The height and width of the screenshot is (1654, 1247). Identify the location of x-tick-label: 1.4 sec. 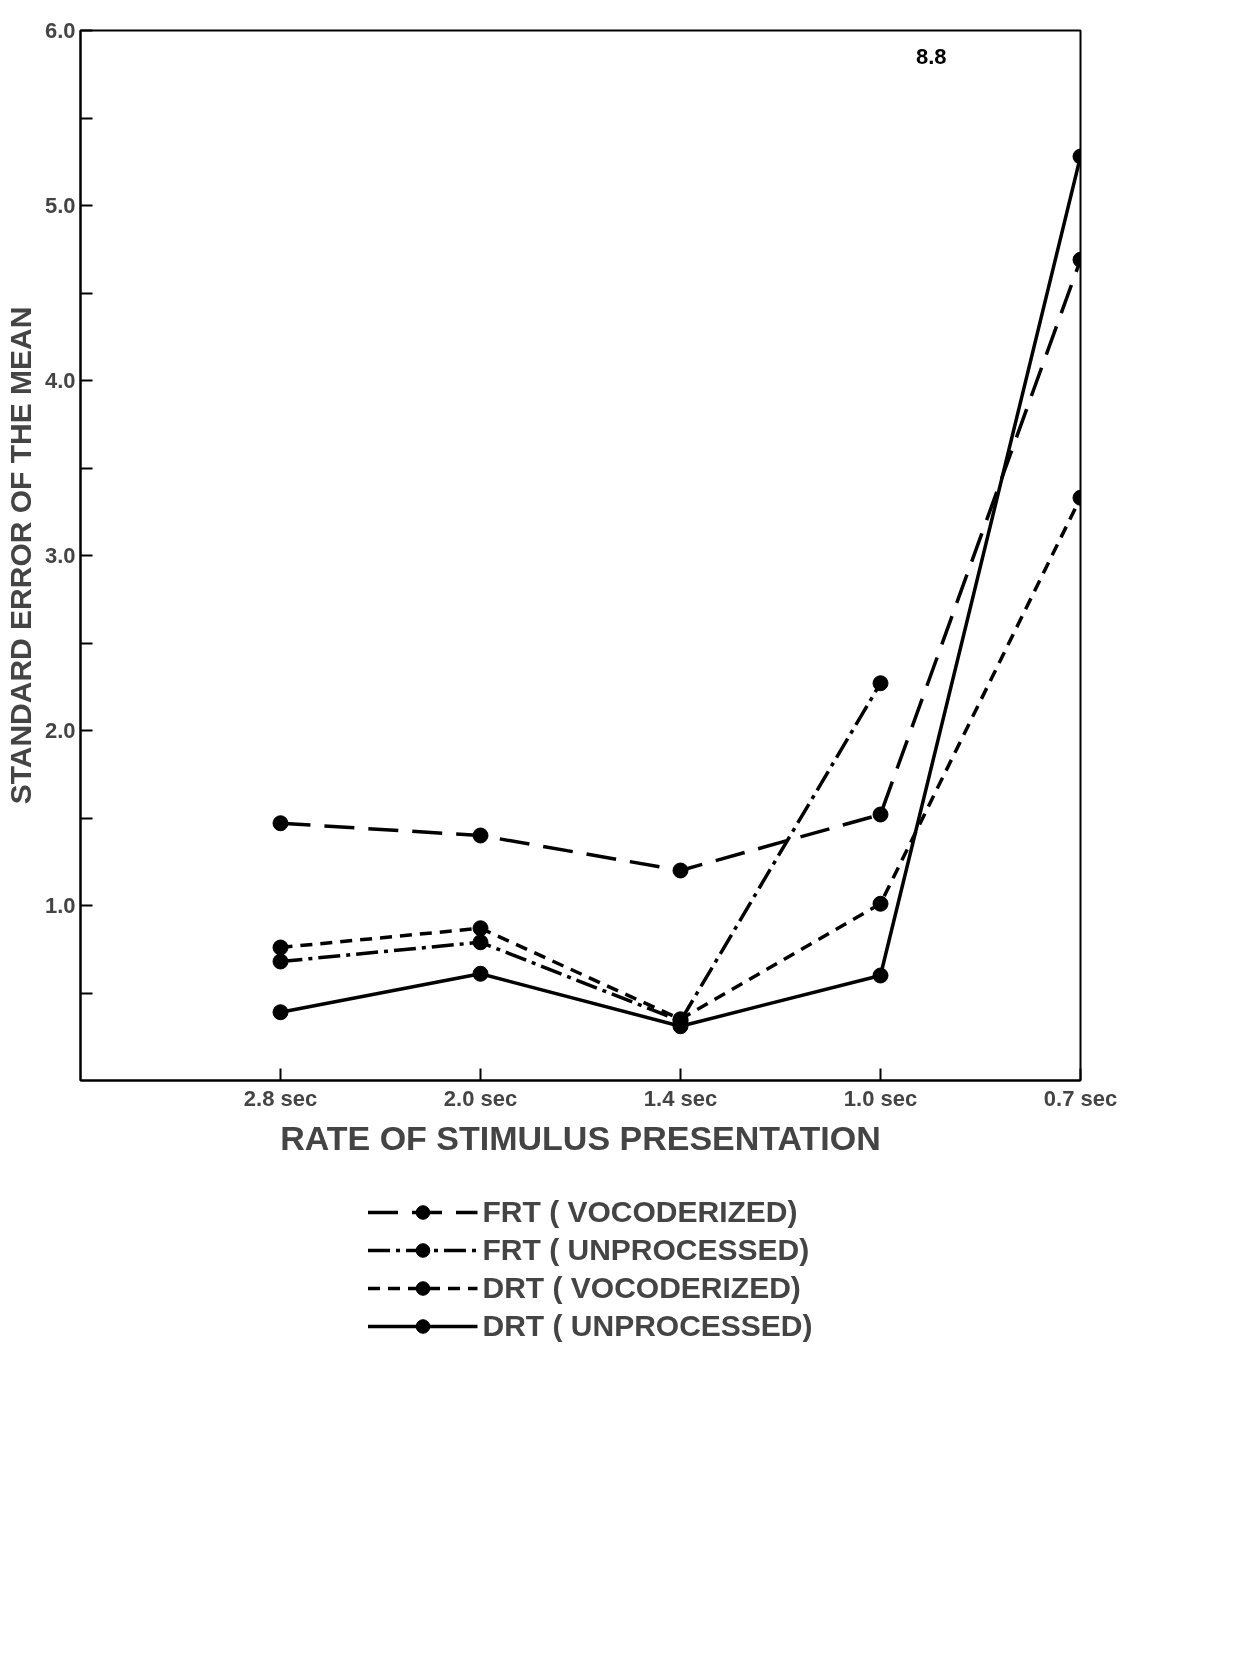
(680, 1098).